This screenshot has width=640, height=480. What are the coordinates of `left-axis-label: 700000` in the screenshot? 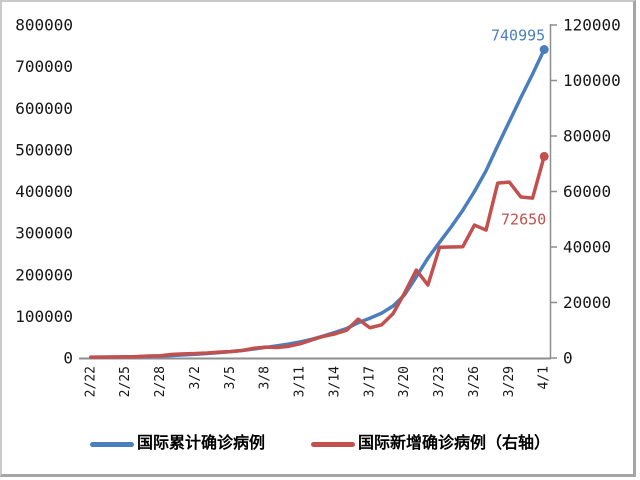 It's located at (44, 66).